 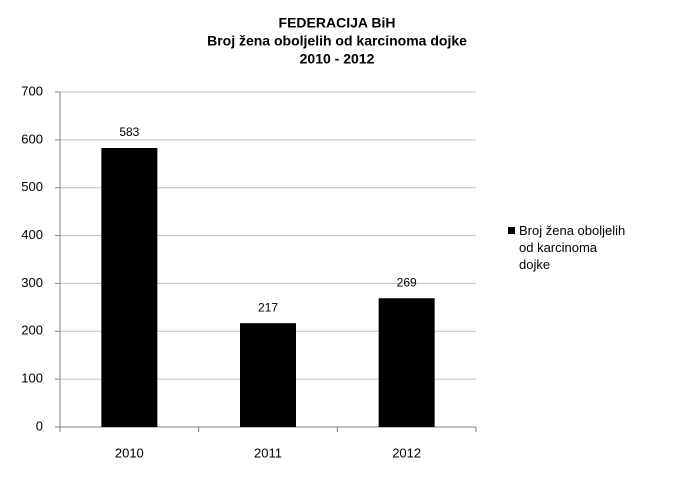 What do you see at coordinates (337, 59) in the screenshot?
I see `chart-title: 2010 - 2012` at bounding box center [337, 59].